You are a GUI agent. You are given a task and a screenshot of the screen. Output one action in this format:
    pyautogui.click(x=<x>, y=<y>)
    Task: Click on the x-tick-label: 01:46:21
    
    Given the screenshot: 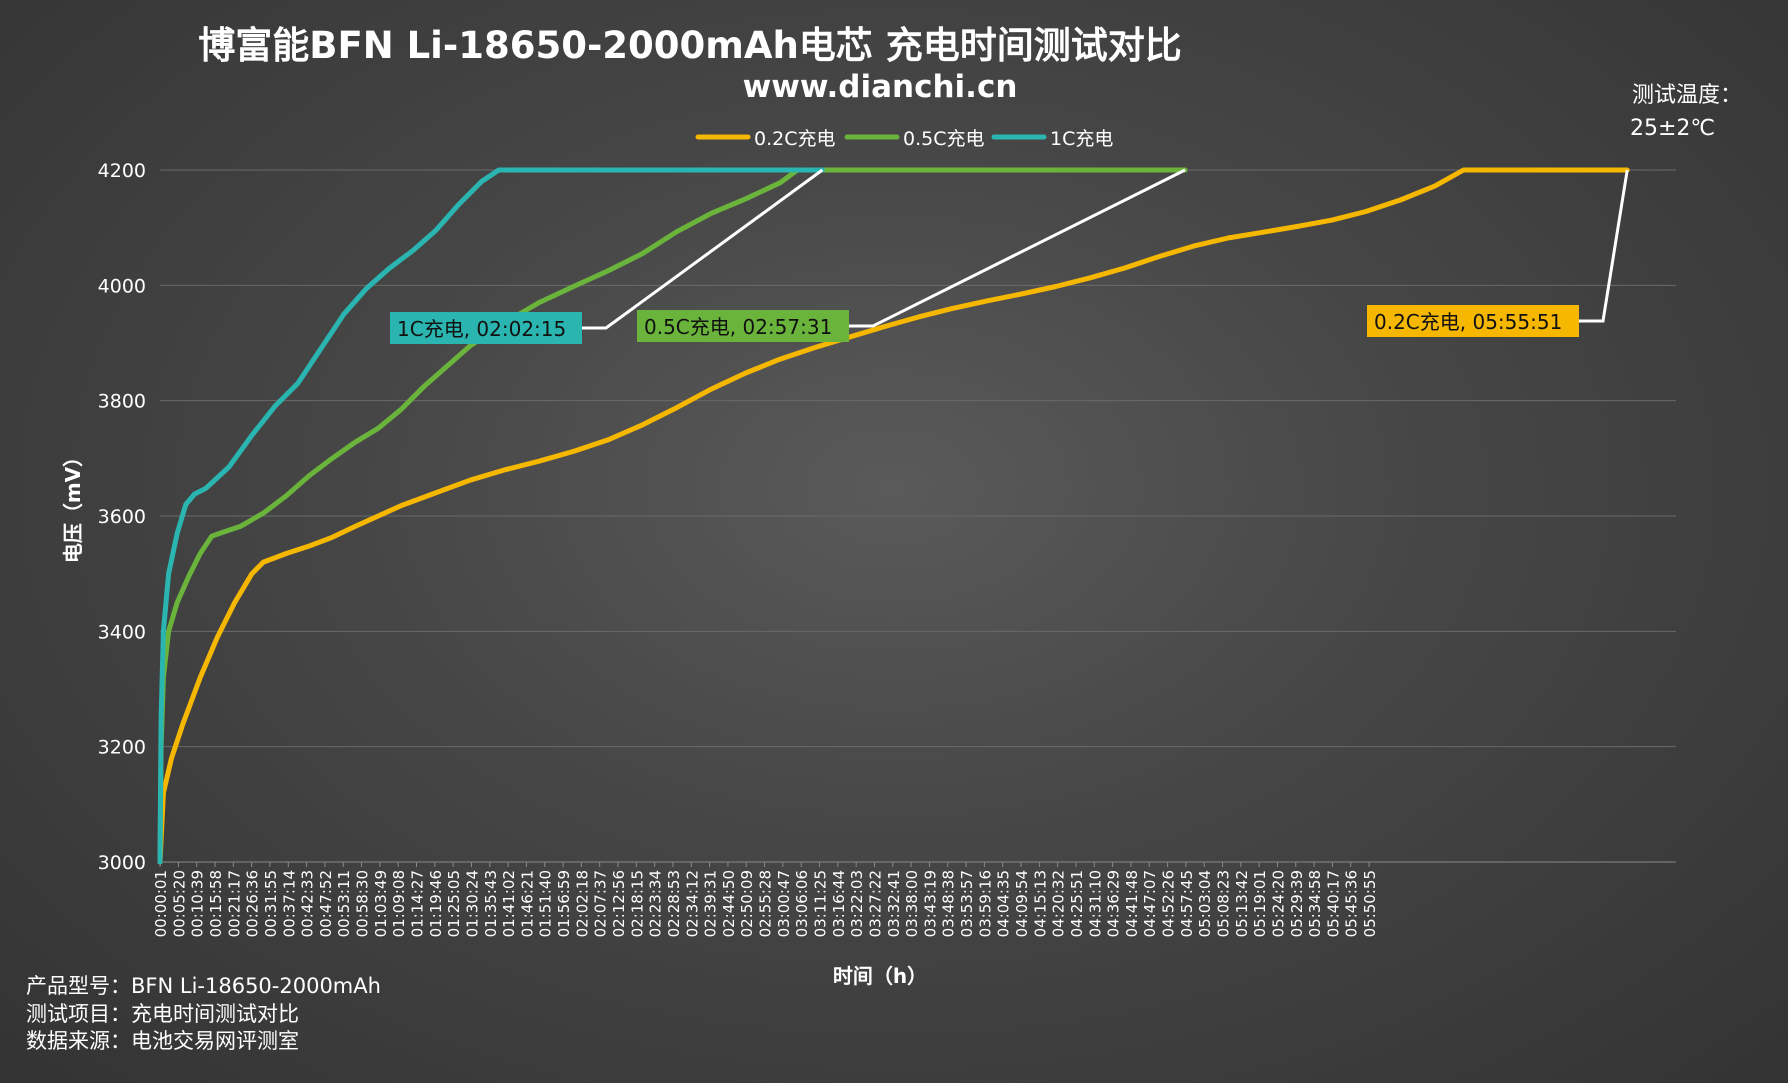 What is the action you would take?
    pyautogui.click(x=527, y=903)
    